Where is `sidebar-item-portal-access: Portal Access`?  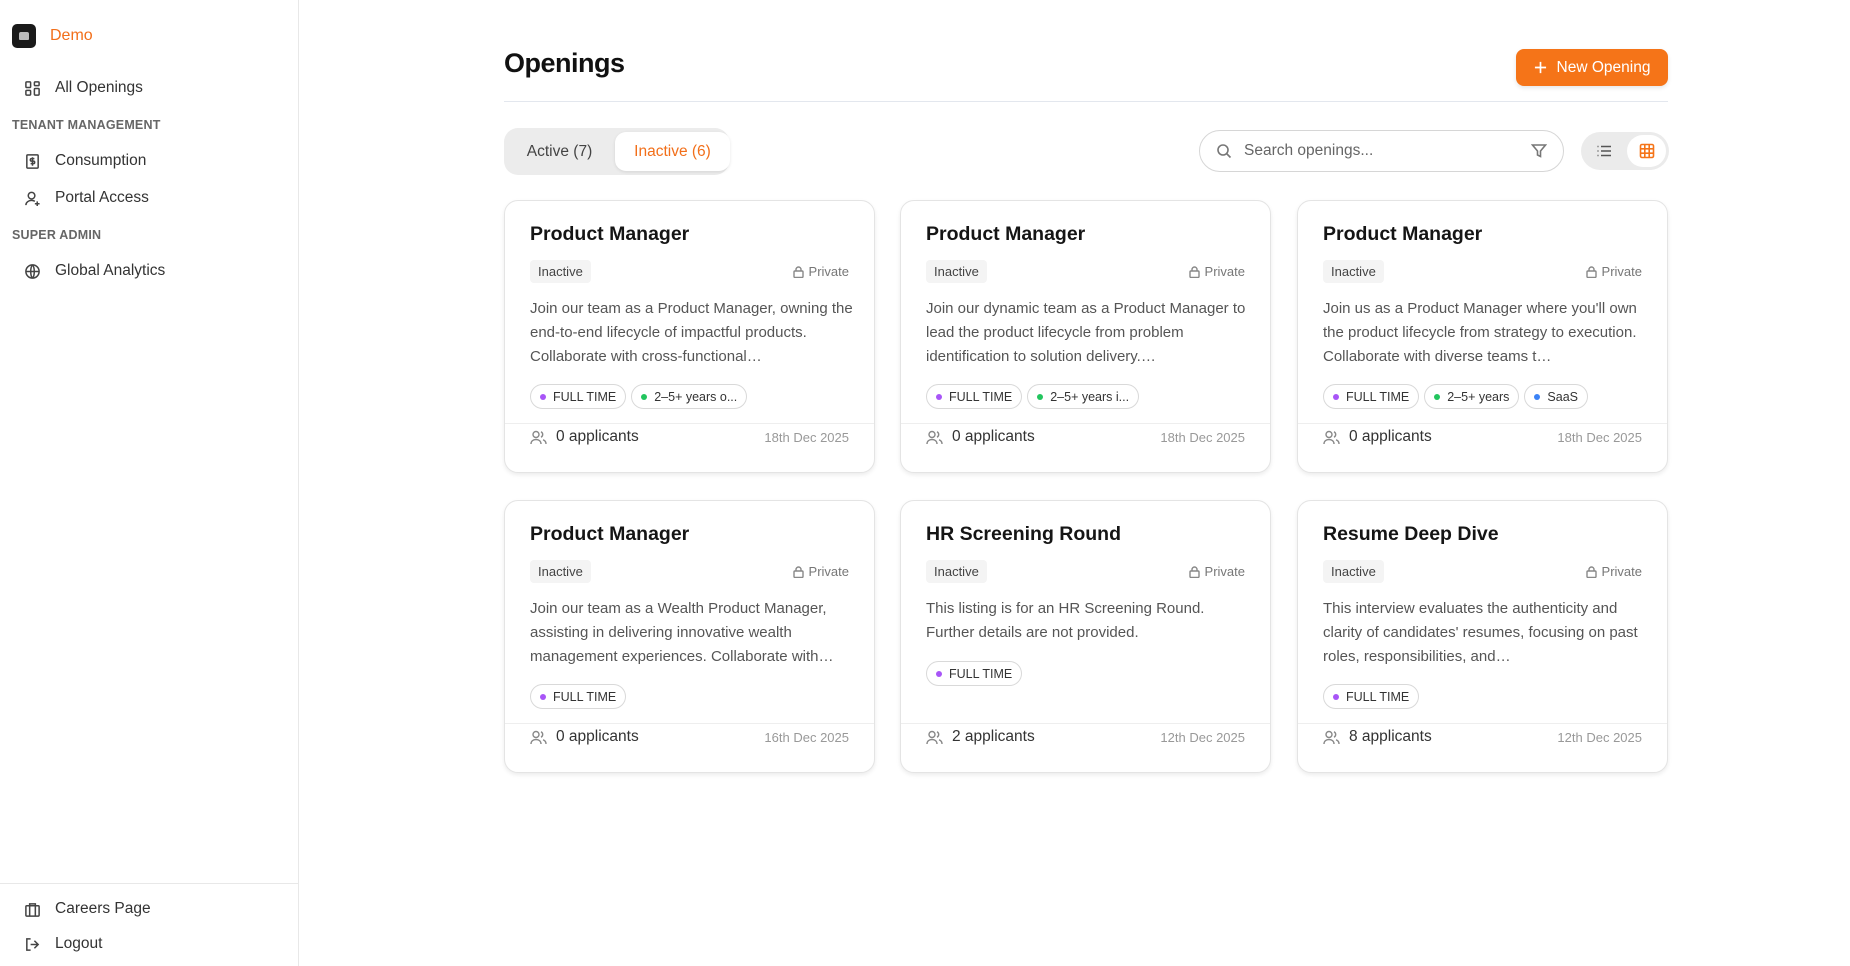 sidebar-item-portal-access: Portal Access is located at coordinates (86, 198).